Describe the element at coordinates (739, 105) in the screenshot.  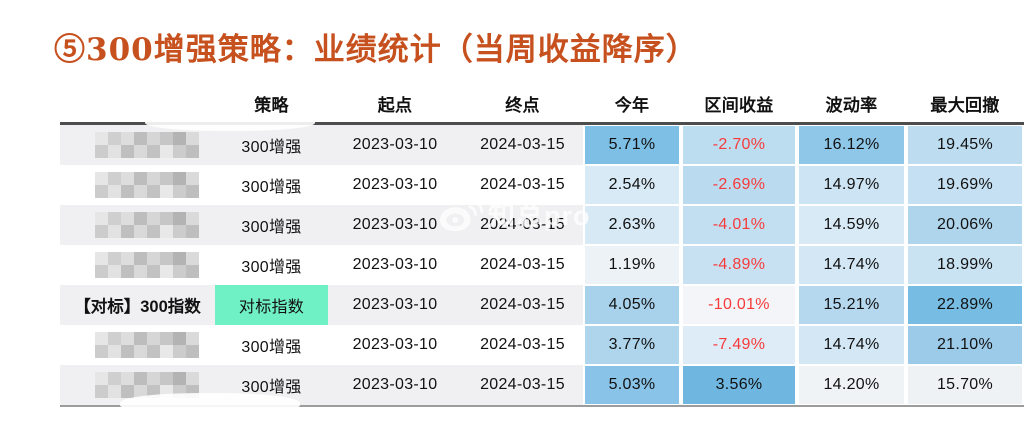
I see `column-header-interval: 区间收益` at that location.